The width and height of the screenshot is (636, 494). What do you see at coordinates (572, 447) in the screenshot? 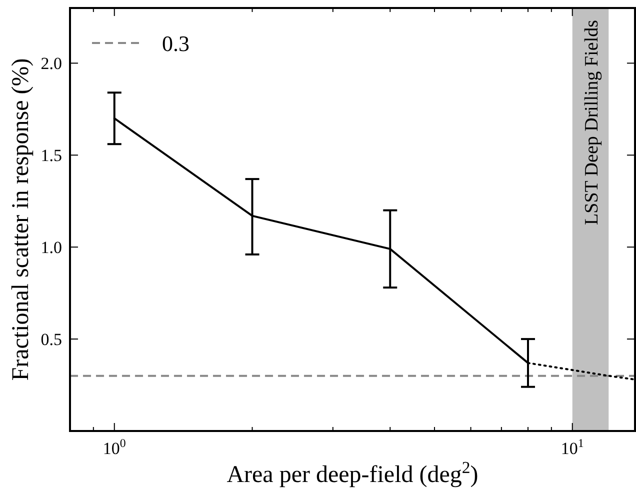
I see `x-tick-label: 10$^{1}$` at bounding box center [572, 447].